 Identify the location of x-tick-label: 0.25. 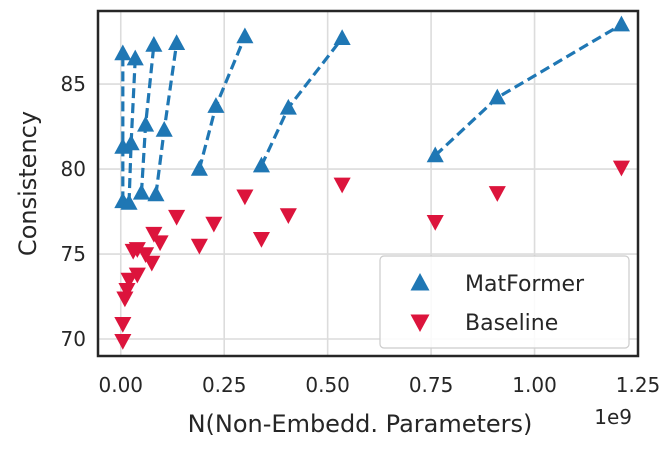
(224, 385).